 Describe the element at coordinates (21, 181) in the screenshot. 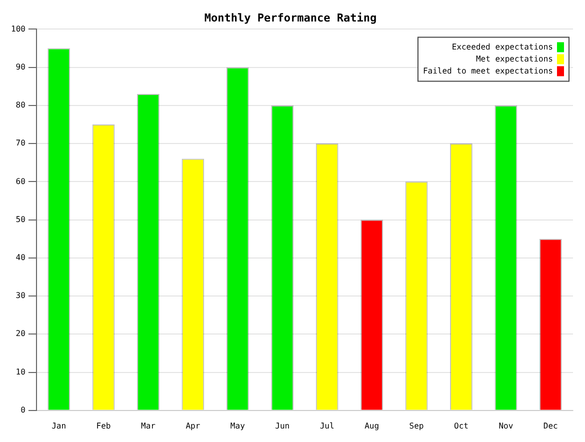

I see `y-tick-label: 60` at that location.